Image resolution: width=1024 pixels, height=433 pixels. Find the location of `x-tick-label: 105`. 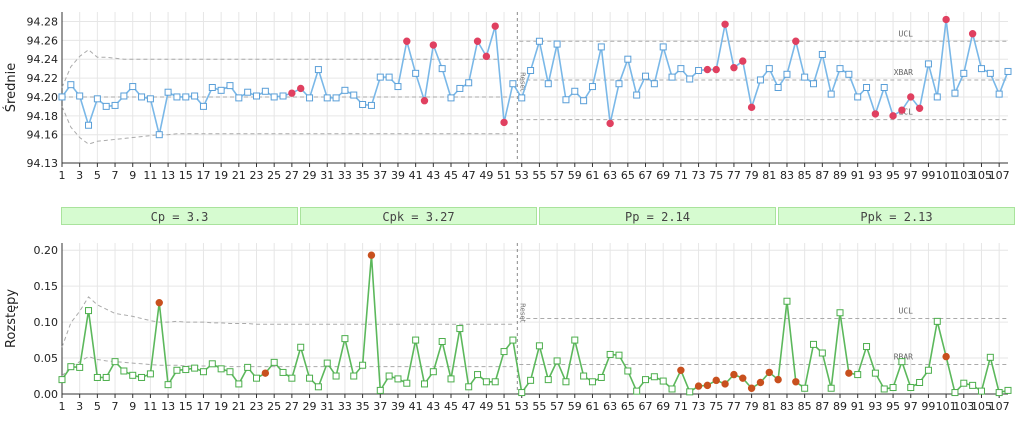

x-tick-label: 105 is located at coordinates (981, 175).